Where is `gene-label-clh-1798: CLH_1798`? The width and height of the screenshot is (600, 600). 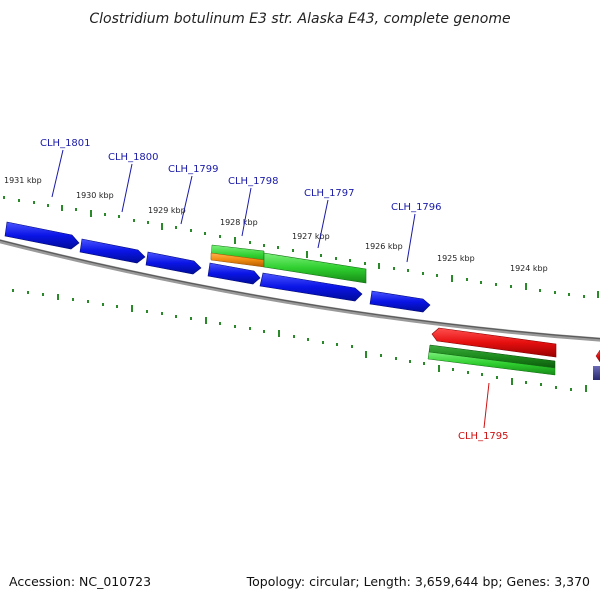 gene-label-clh-1798: CLH_1798 is located at coordinates (253, 181).